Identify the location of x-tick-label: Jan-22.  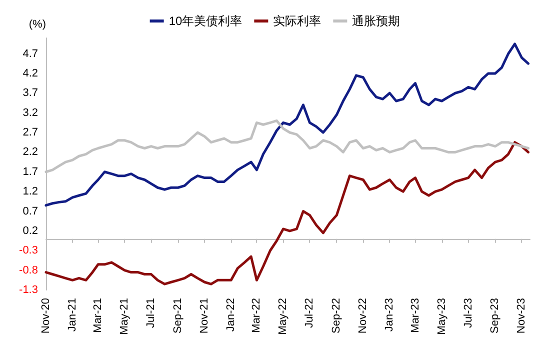
(231, 315).